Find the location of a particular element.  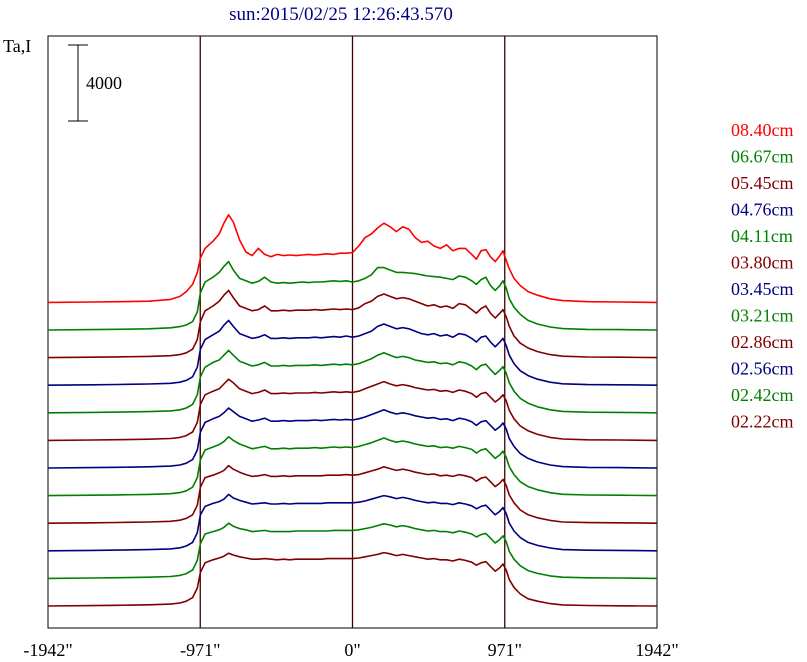

y-axis-label: Ta,I is located at coordinates (17, 46).